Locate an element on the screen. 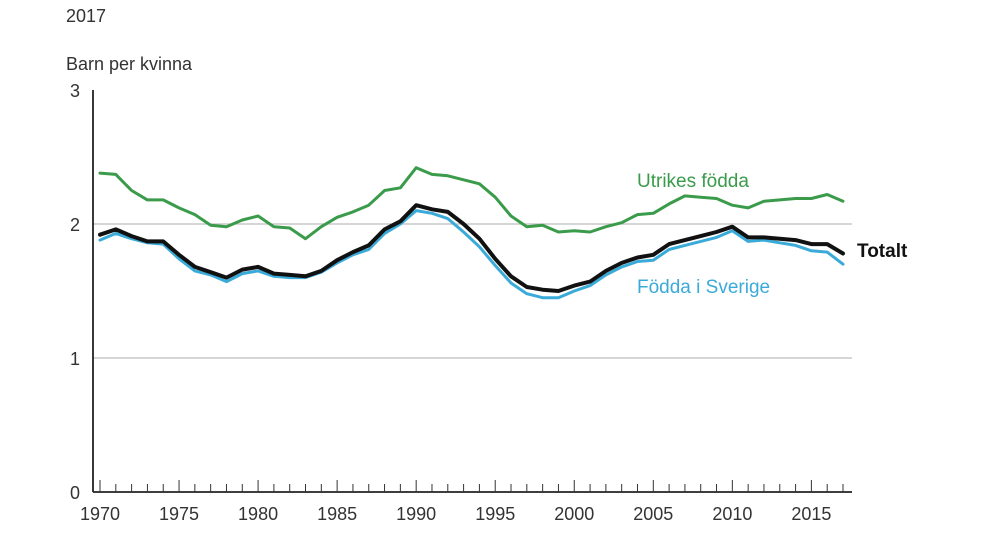 This screenshot has height=559, width=992. series-line-totalt is located at coordinates (471, 248).